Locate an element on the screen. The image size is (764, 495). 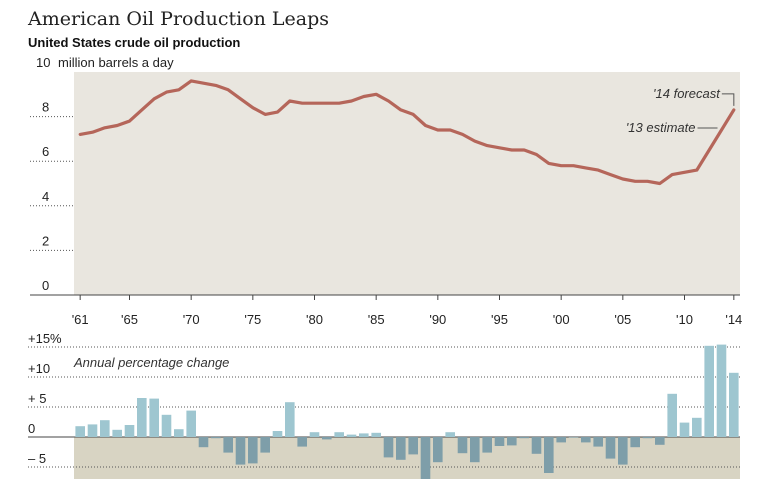
x-tick-label: '80 is located at coordinates (314, 319).